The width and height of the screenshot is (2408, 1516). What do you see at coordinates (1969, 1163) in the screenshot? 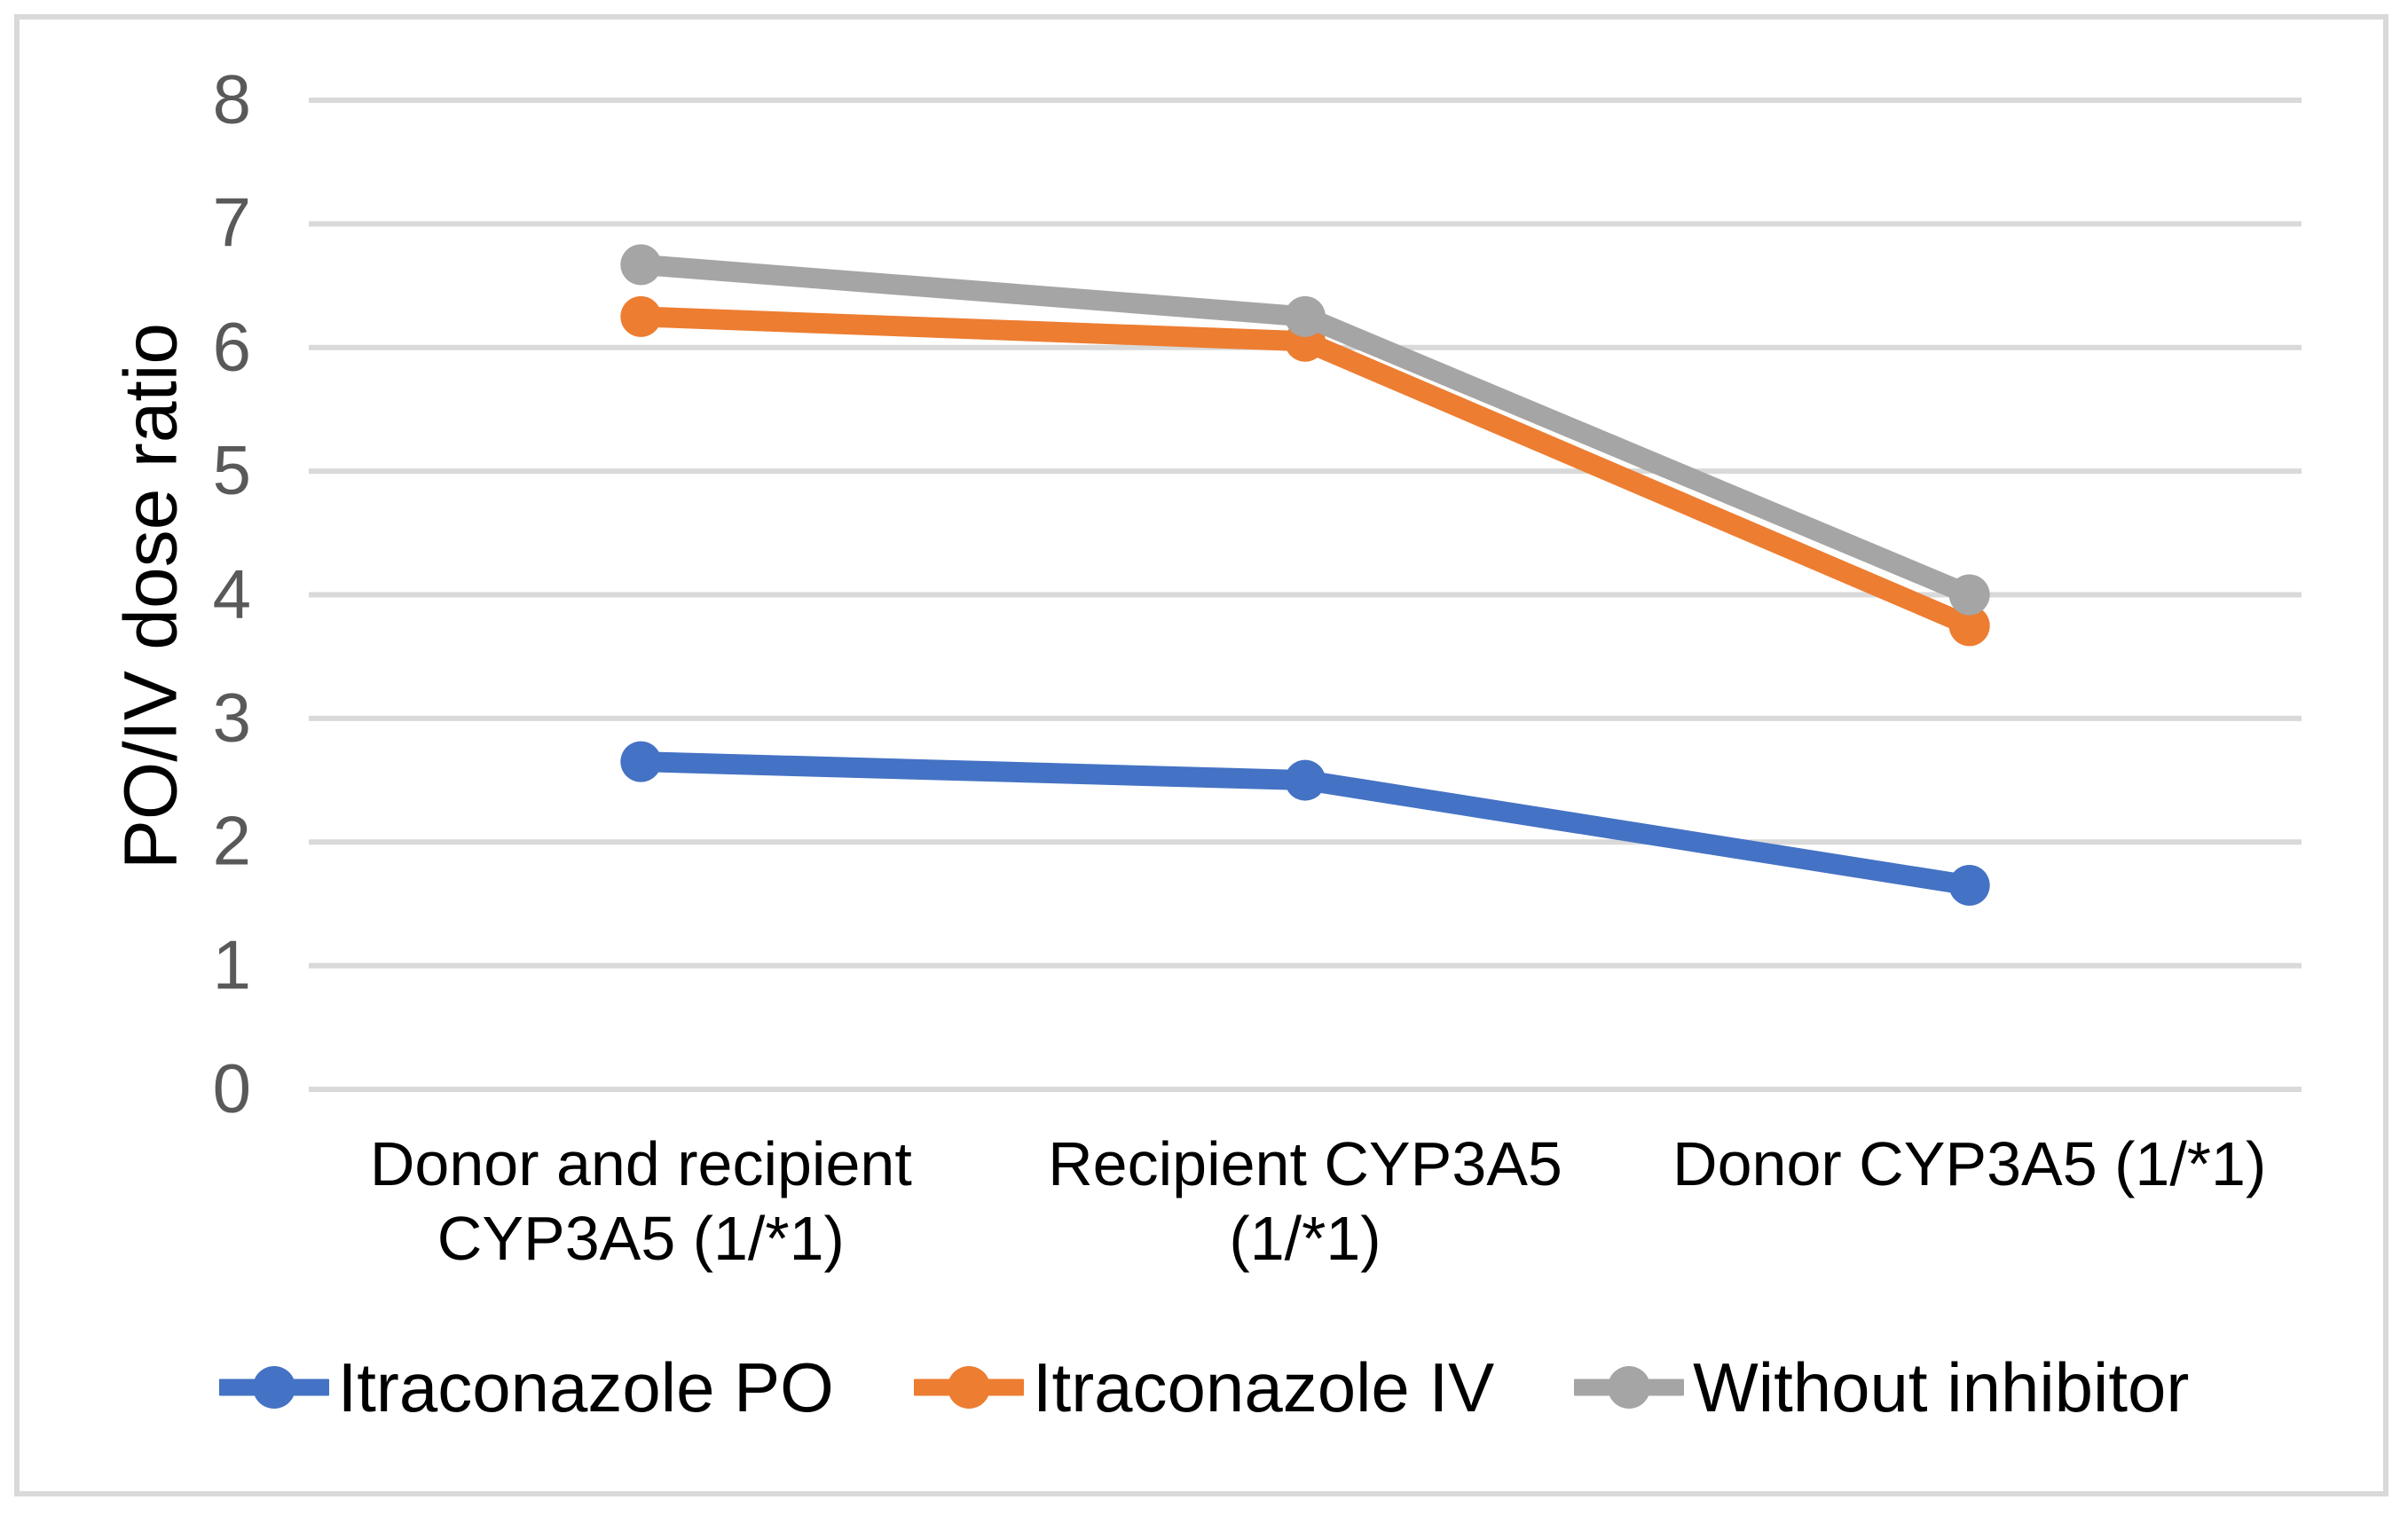
I see `x-category-label: Donor CYP3A5 (1/*1)` at bounding box center [1969, 1163].